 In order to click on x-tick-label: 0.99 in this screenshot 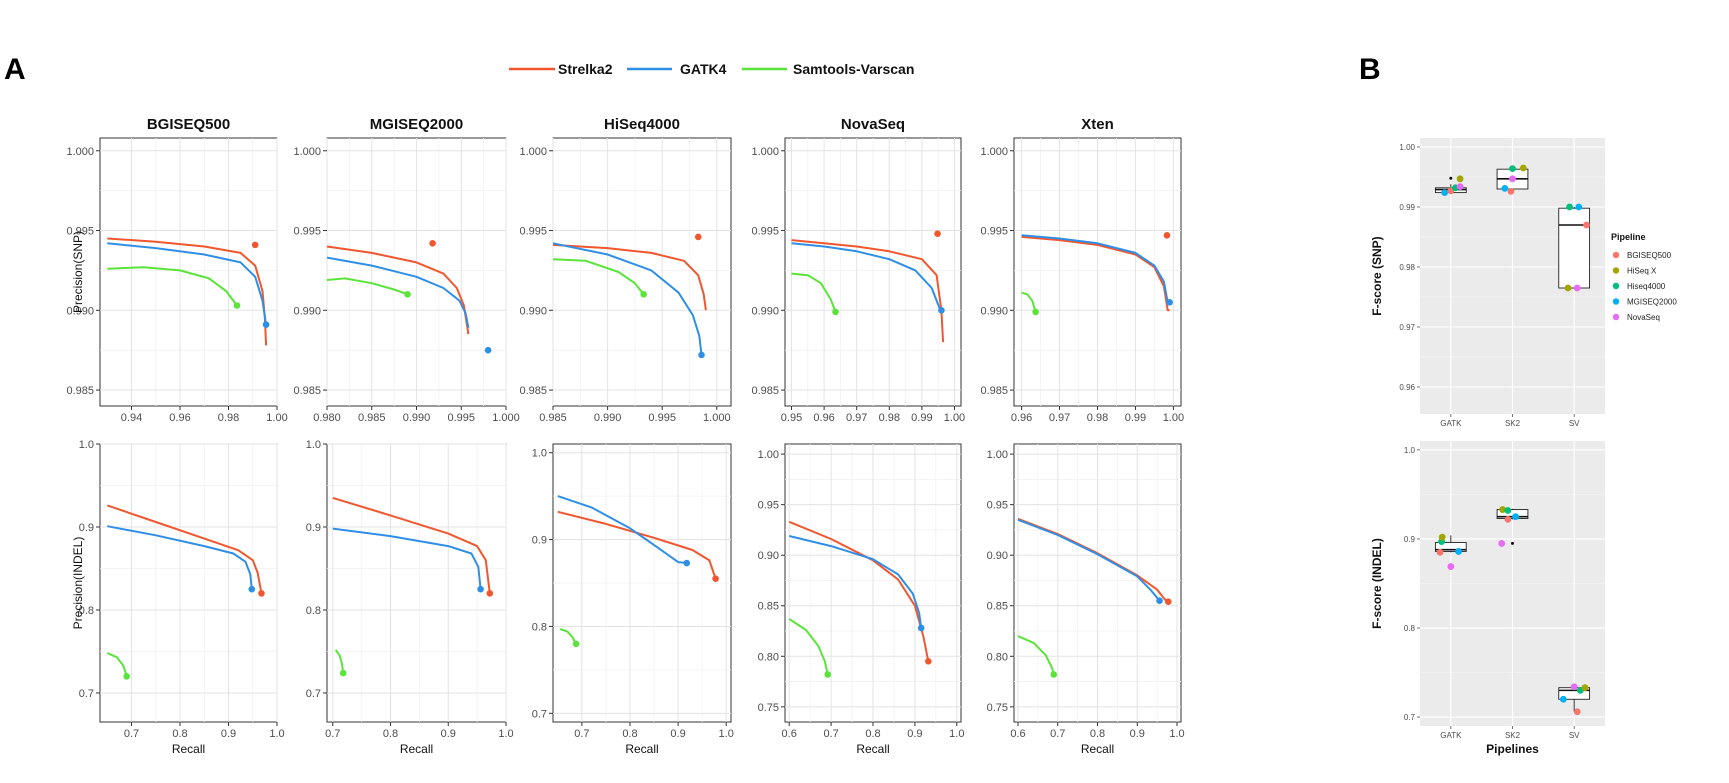, I will do `click(921, 418)`.